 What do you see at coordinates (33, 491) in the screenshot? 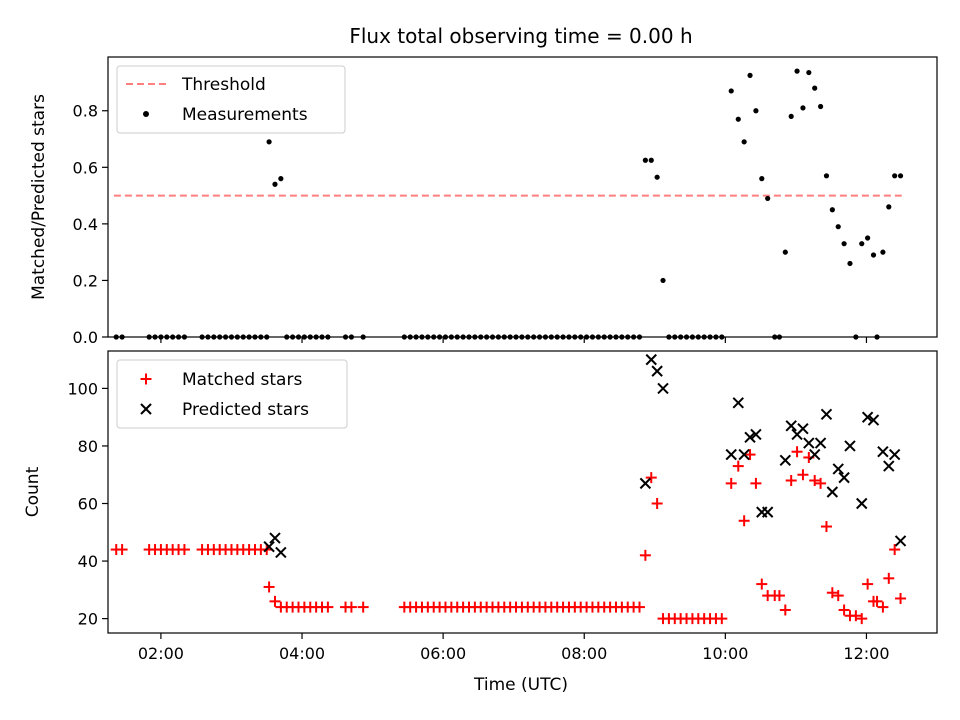
I see `bottom-y-axis-label: Count` at bounding box center [33, 491].